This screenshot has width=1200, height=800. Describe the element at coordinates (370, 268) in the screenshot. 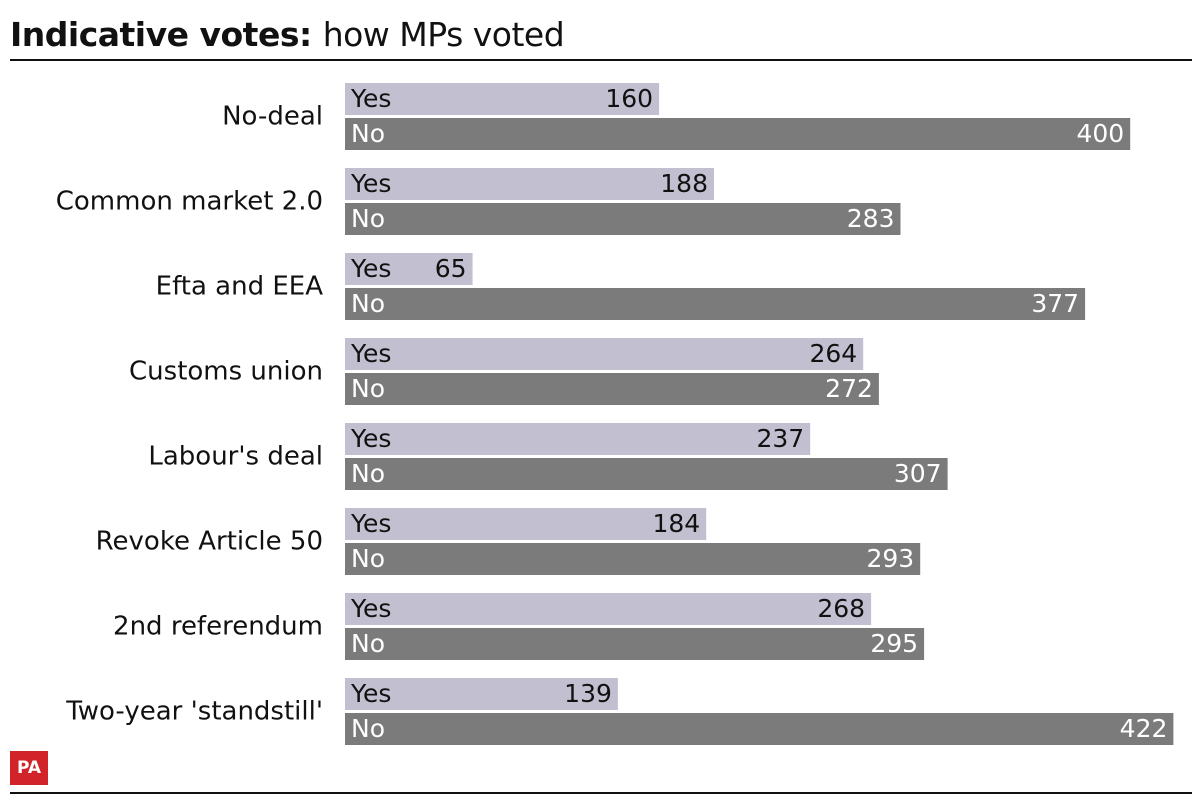

I see `series-label-yes-efta-and-eea: Yes` at that location.